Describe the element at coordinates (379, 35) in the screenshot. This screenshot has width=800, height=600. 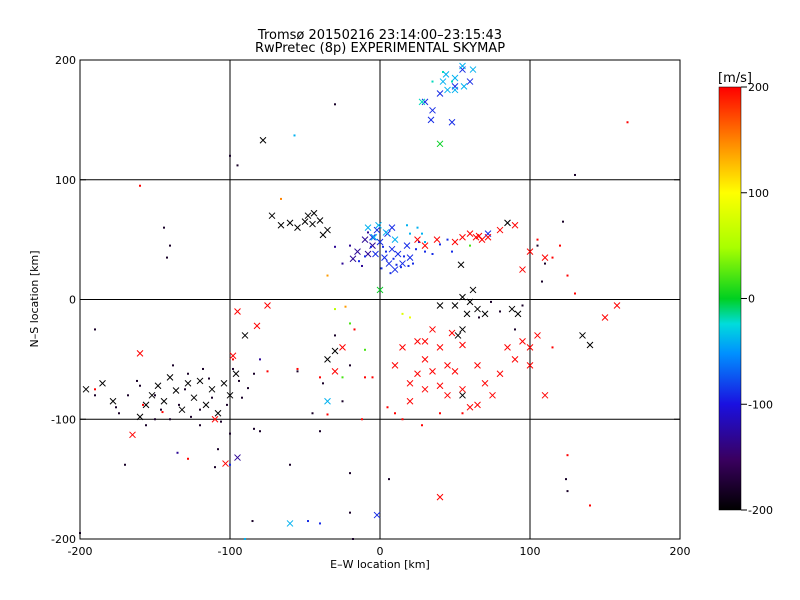
I see `chart-title: Tromsø 20150216 23:14:00–23:15:43` at that location.